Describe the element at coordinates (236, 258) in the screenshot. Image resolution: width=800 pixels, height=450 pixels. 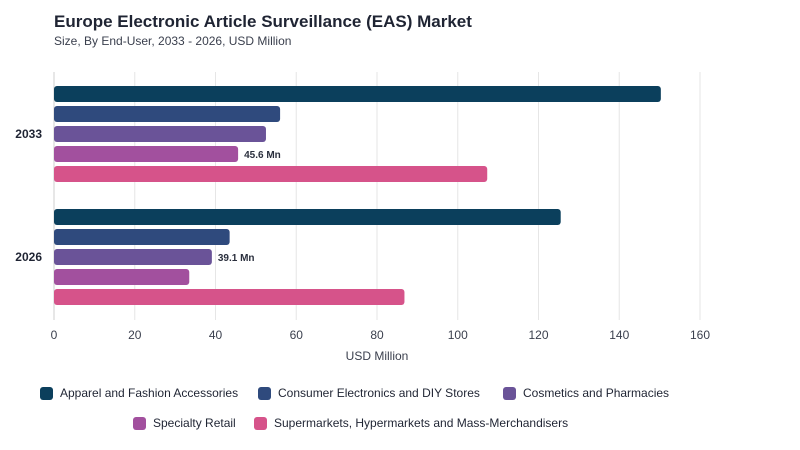
I see `data-label: 39.1 Mn` at that location.